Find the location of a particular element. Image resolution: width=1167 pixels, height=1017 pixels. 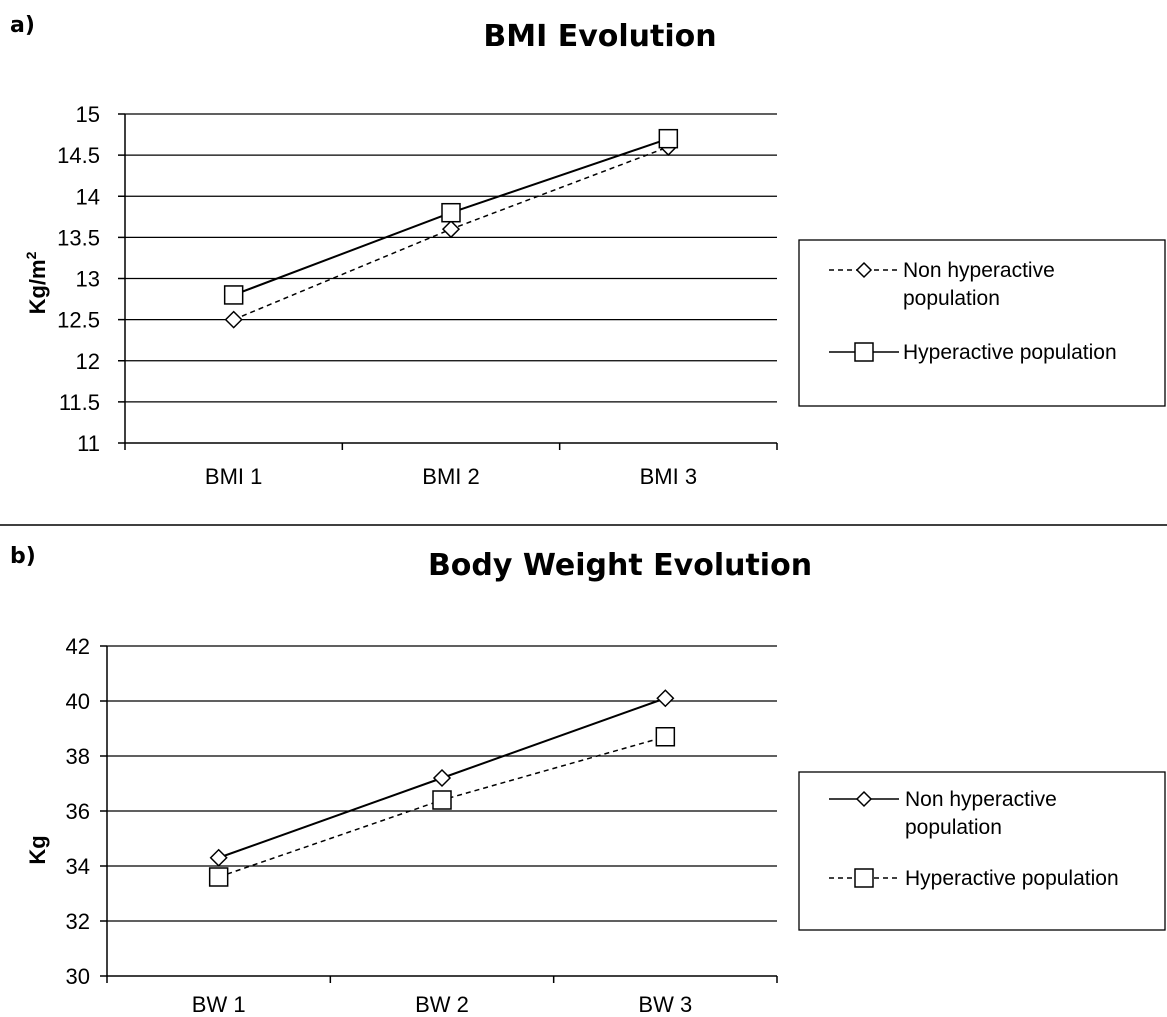

panel-label-b: b) is located at coordinates (23, 556).